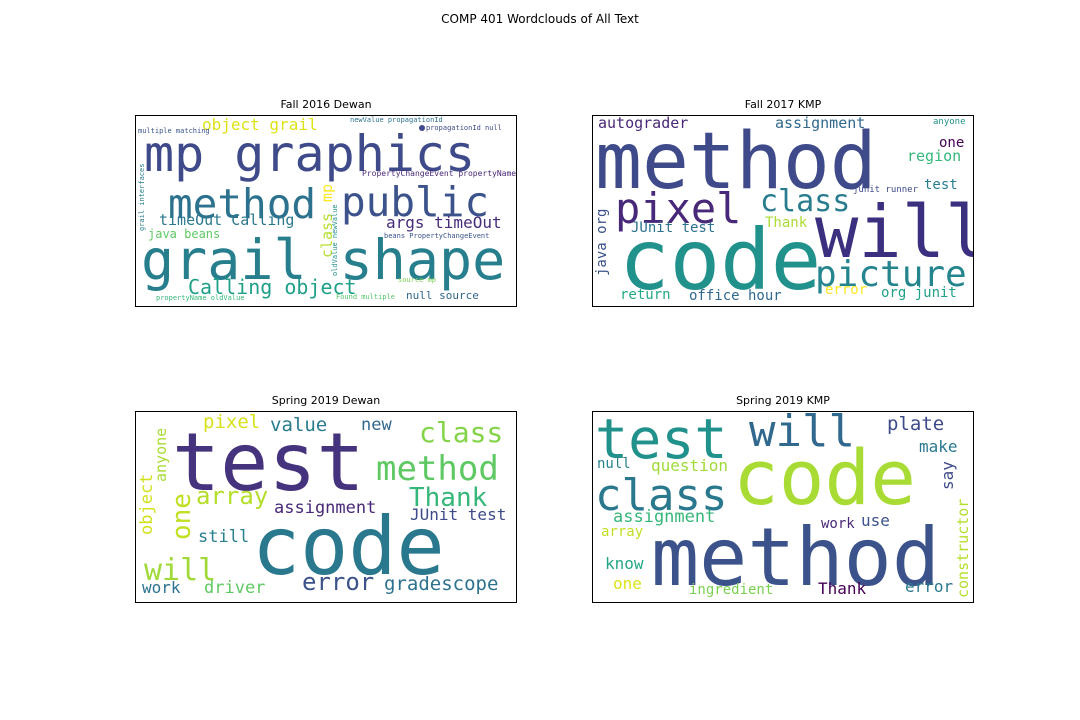 This screenshot has height=720, width=1080. I want to click on cloud-word: object grail, so click(260, 125).